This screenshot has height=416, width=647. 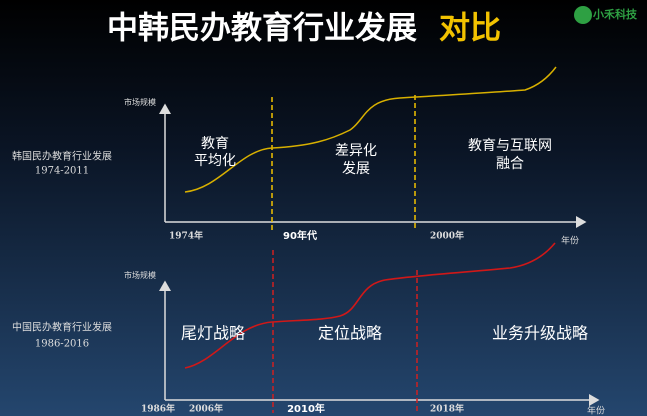 What do you see at coordinates (62, 171) in the screenshot?
I see `side-period: 1974-2011` at bounding box center [62, 171].